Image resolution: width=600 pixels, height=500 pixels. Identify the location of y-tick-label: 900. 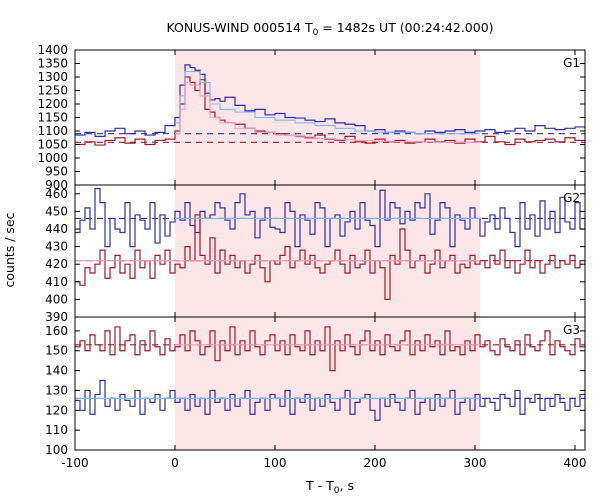
(56, 185).